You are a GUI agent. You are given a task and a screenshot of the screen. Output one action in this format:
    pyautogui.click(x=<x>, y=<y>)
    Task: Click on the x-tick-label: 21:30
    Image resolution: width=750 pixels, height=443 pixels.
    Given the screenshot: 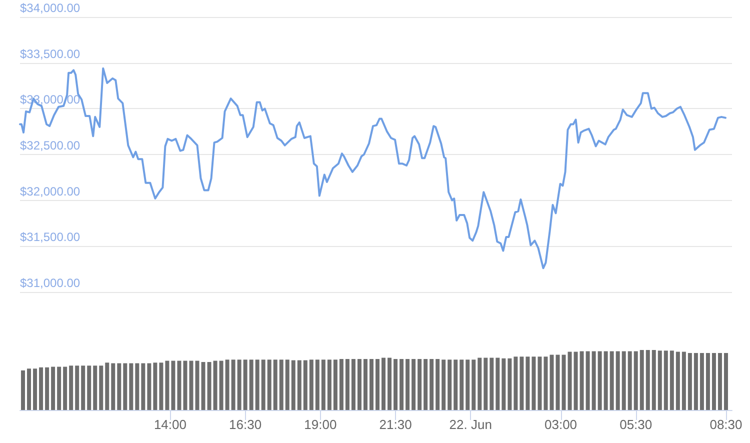 What is the action you would take?
    pyautogui.click(x=395, y=424)
    